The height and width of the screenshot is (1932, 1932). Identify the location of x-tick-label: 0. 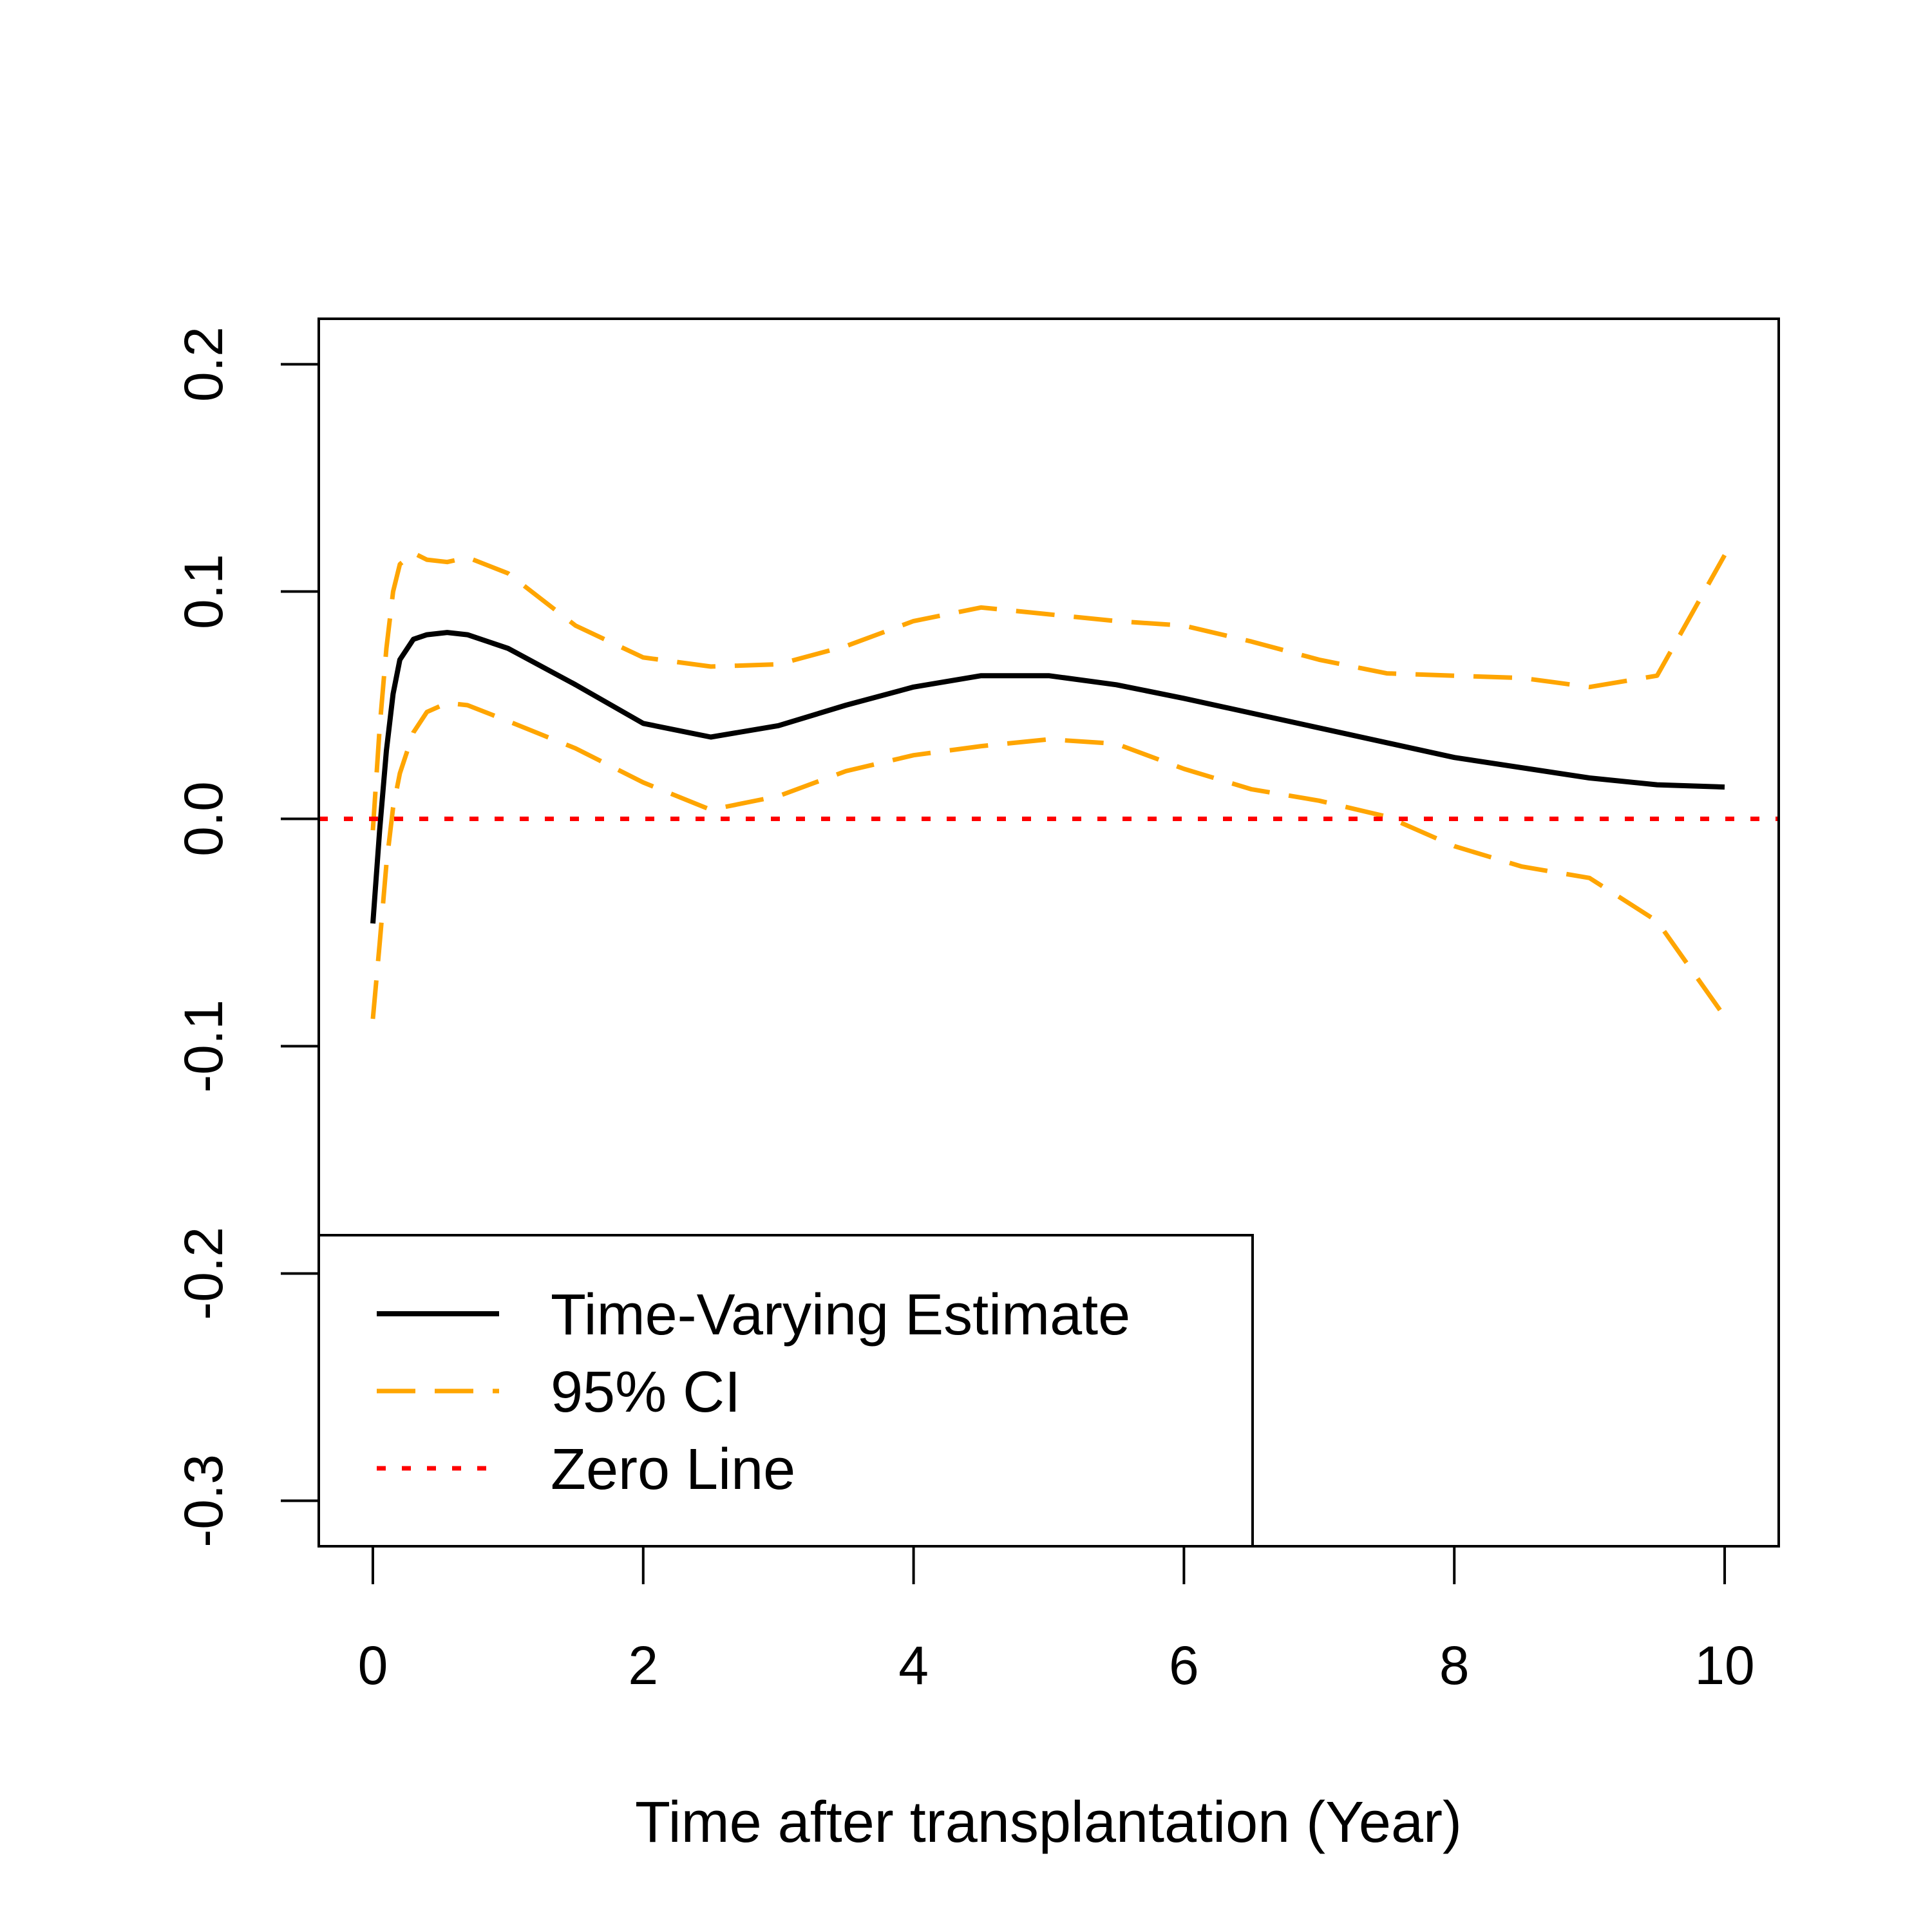
(373, 1665).